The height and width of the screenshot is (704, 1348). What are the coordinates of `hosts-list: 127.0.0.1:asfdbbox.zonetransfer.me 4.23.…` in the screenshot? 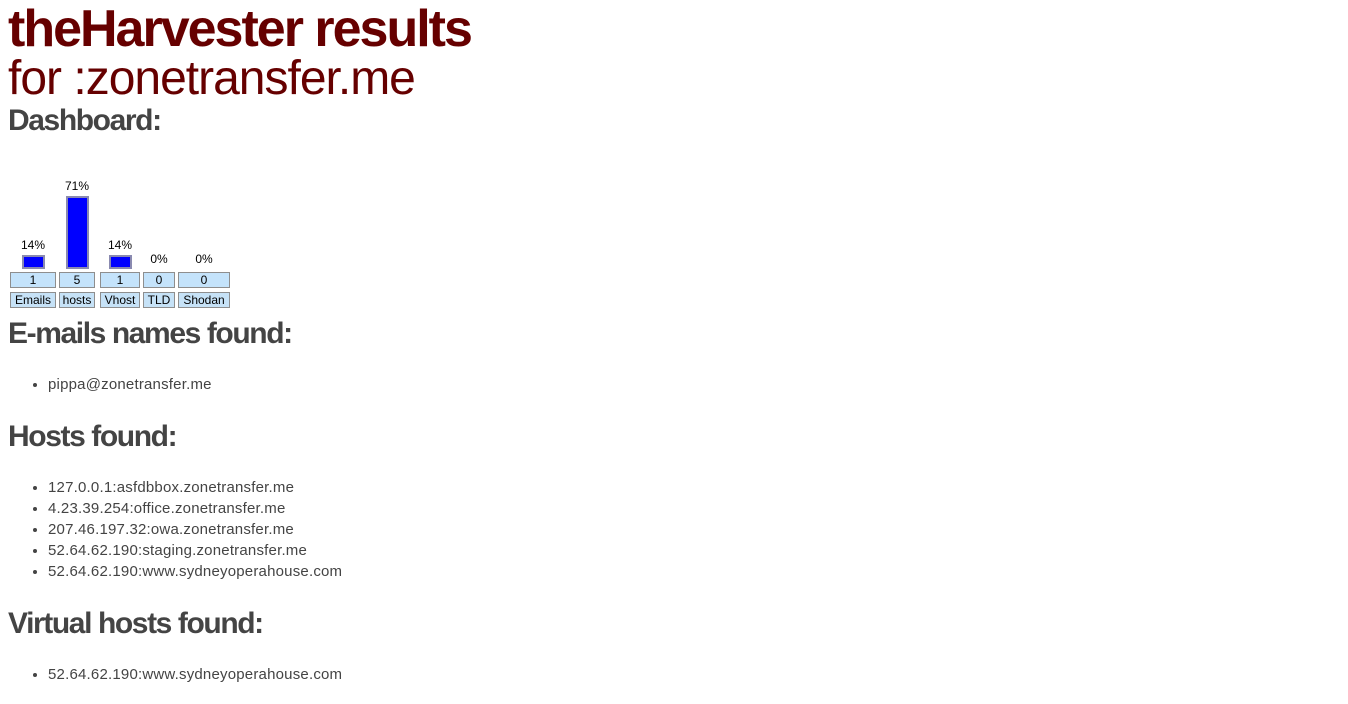 It's located at (175, 529).